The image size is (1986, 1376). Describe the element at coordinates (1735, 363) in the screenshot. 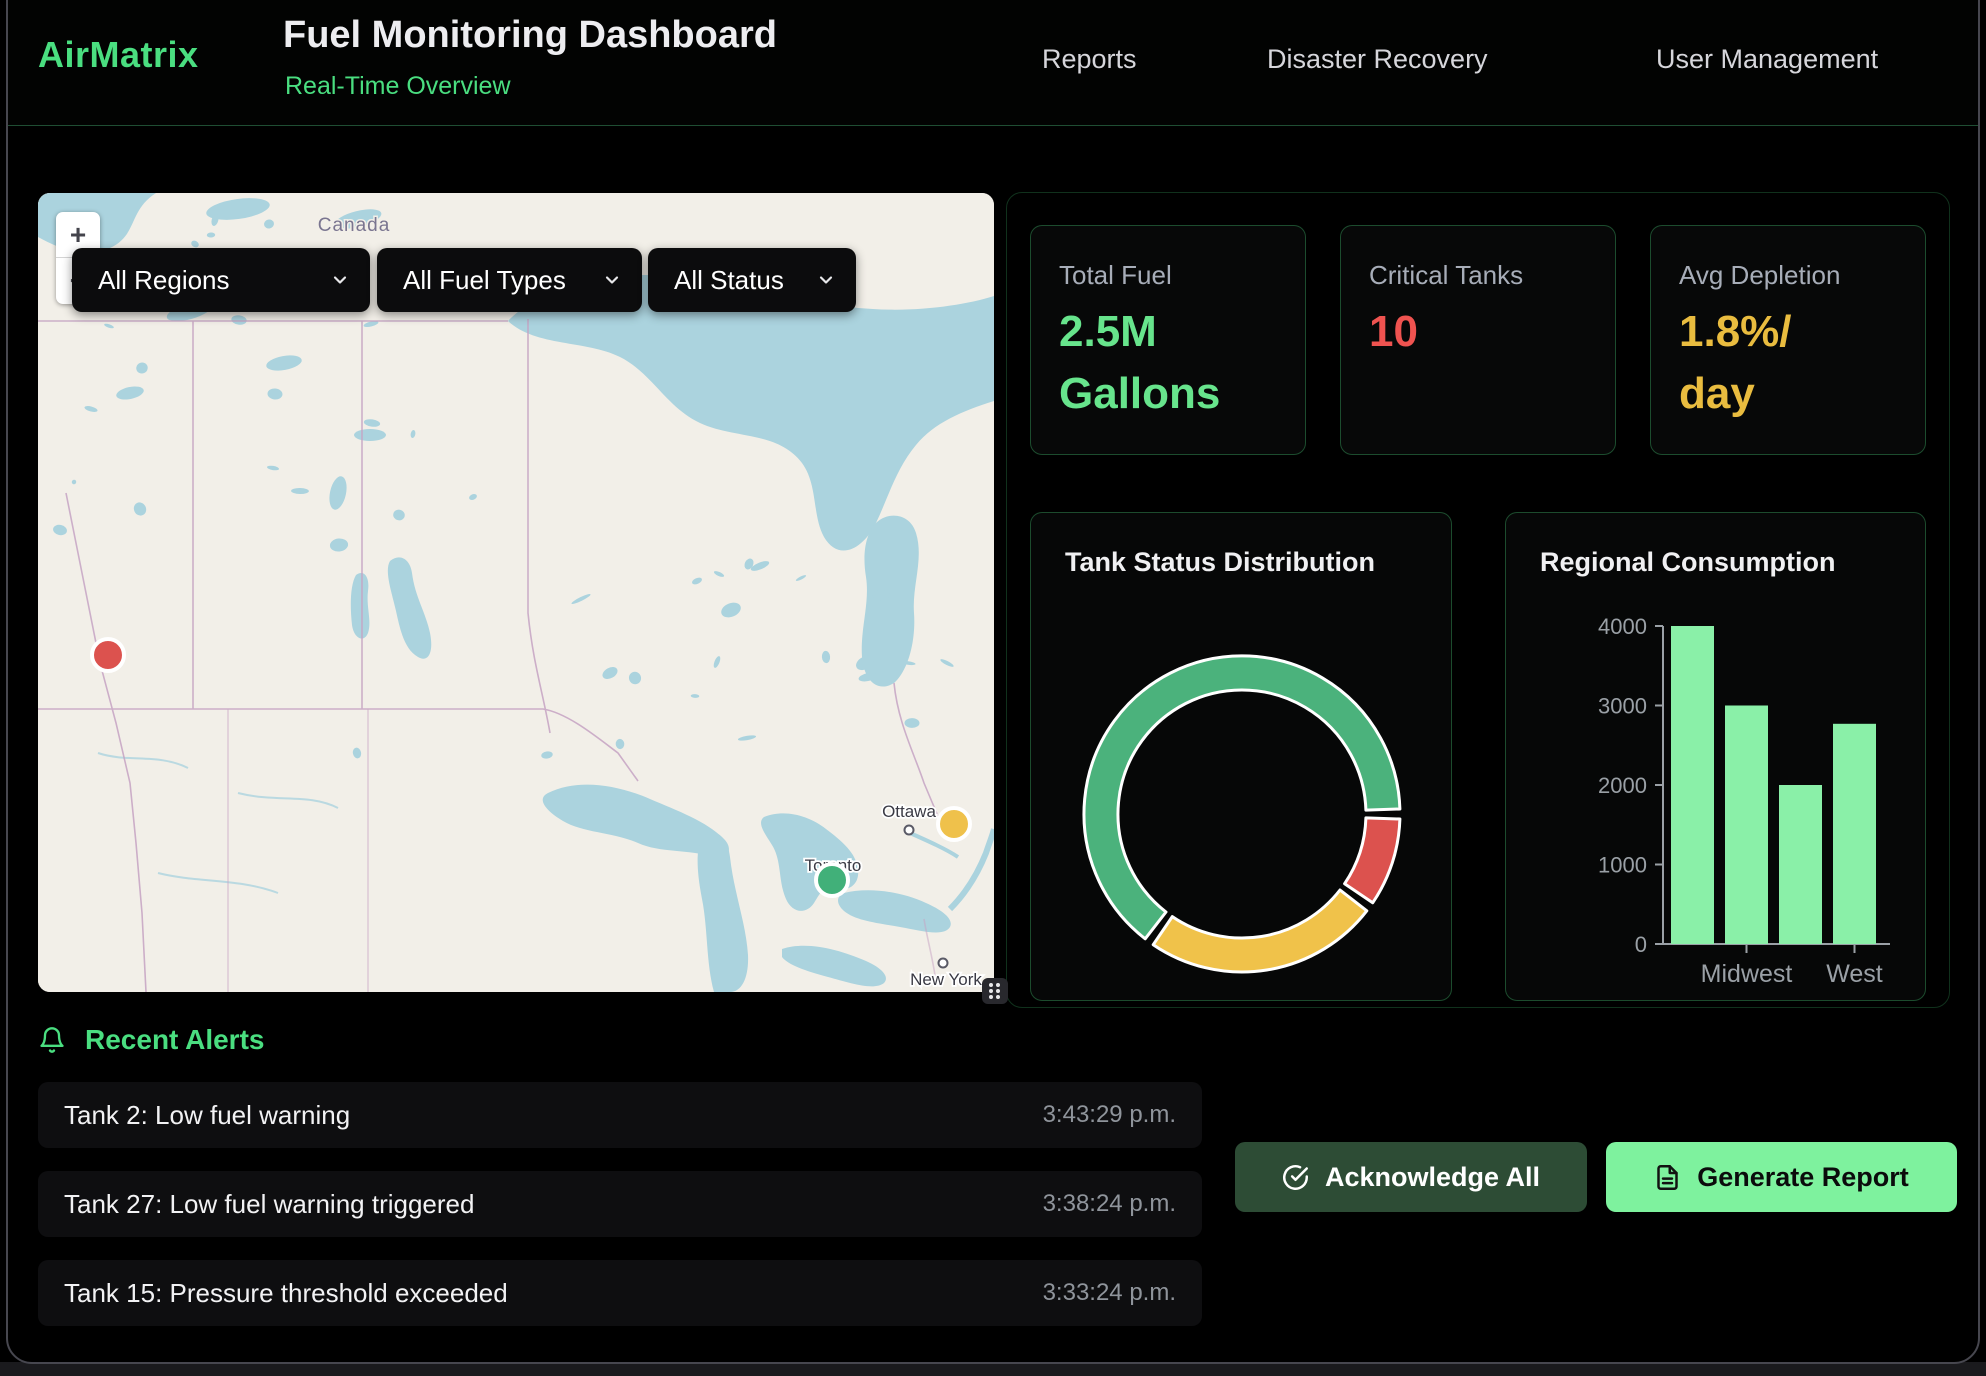

I see `stat-value: 1.8%/day` at that location.